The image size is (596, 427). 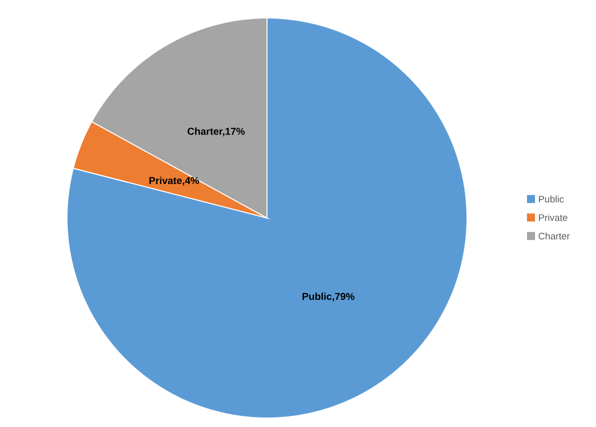 I want to click on data-label: Charter,17%, so click(x=216, y=132).